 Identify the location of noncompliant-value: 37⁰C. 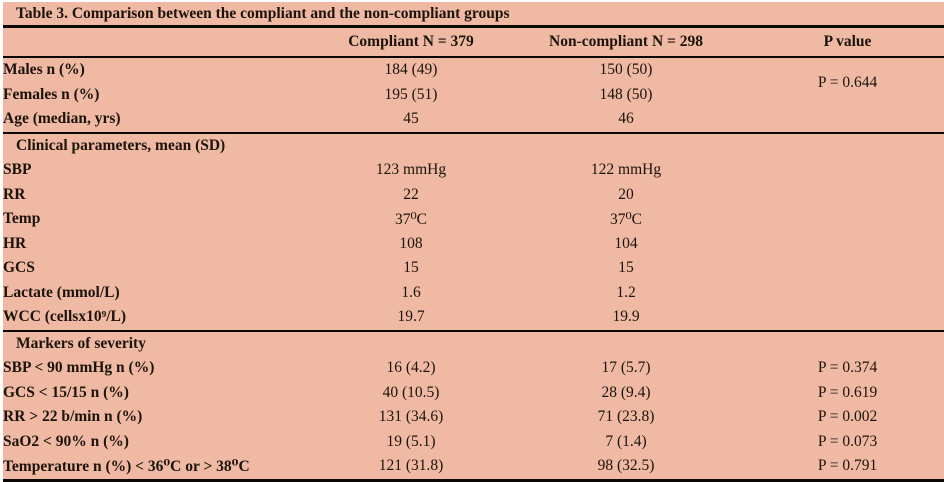
(626, 219).